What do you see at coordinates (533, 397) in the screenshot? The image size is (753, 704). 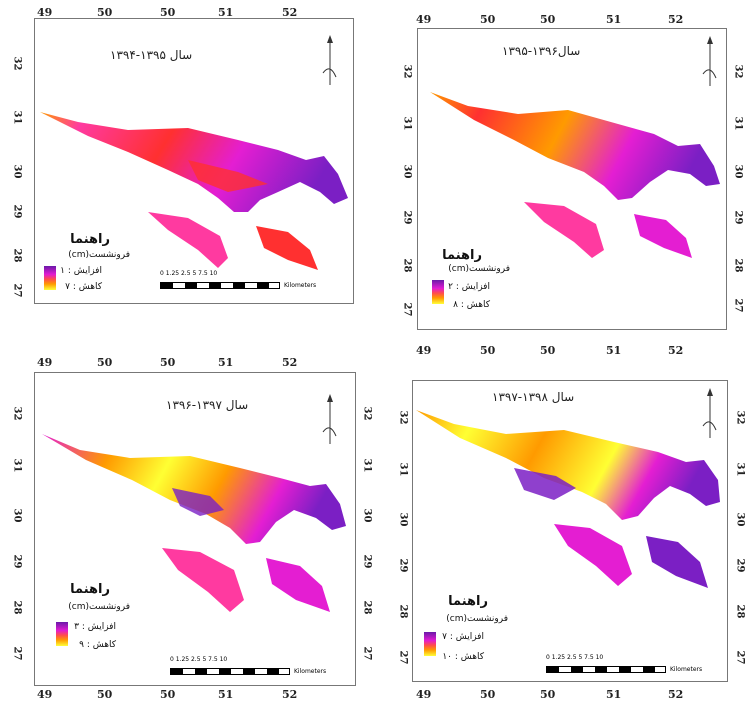 I see `map-title: سال ۱۳۹۸-۱۳۹۷` at bounding box center [533, 397].